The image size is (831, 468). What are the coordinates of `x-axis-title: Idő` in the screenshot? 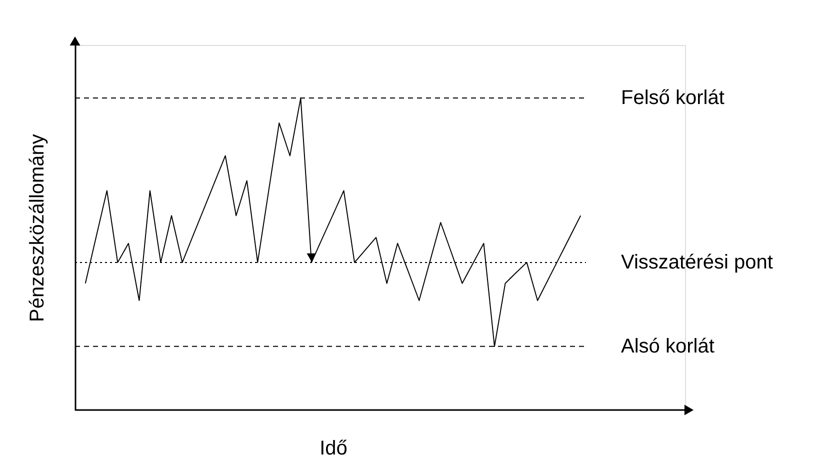 It's located at (334, 449).